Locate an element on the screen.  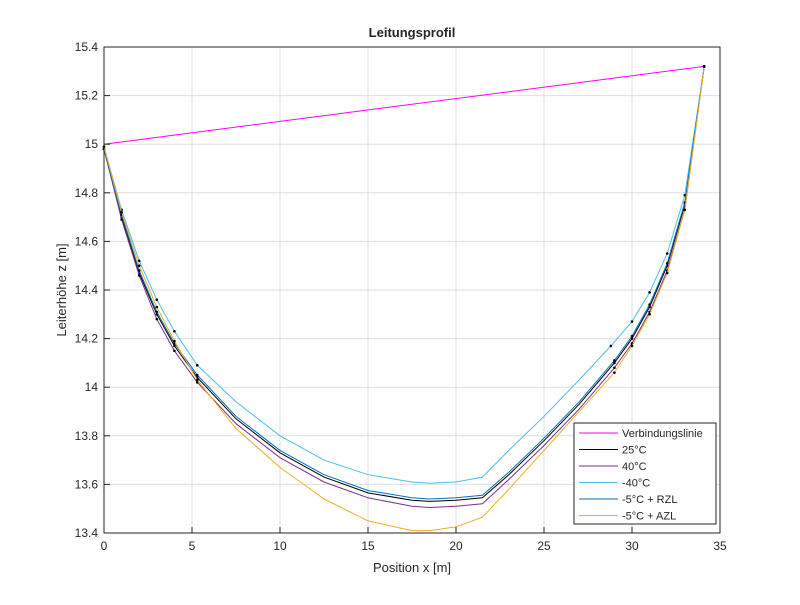
x-tick-label: 25 is located at coordinates (544, 546).